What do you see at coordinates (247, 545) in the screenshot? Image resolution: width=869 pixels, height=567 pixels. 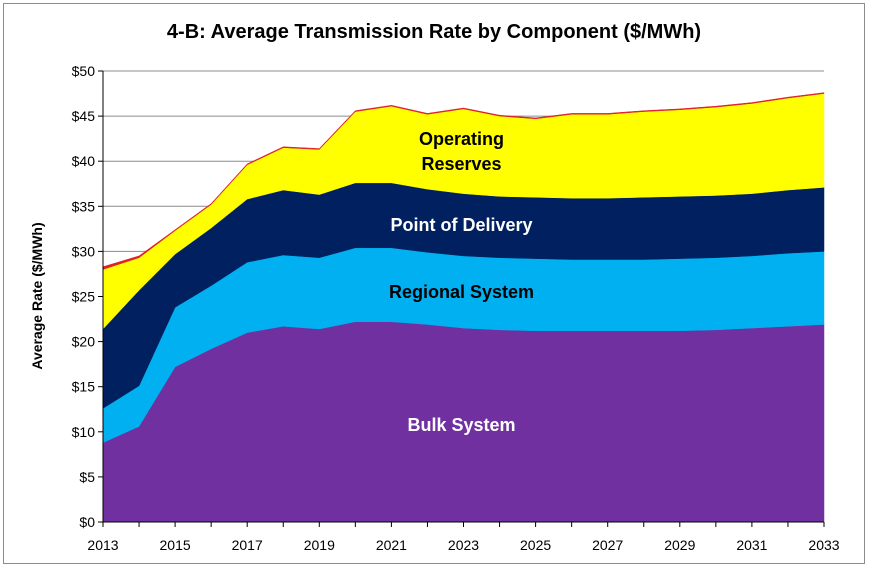 I see `x-tick-label-2: 2017` at bounding box center [247, 545].